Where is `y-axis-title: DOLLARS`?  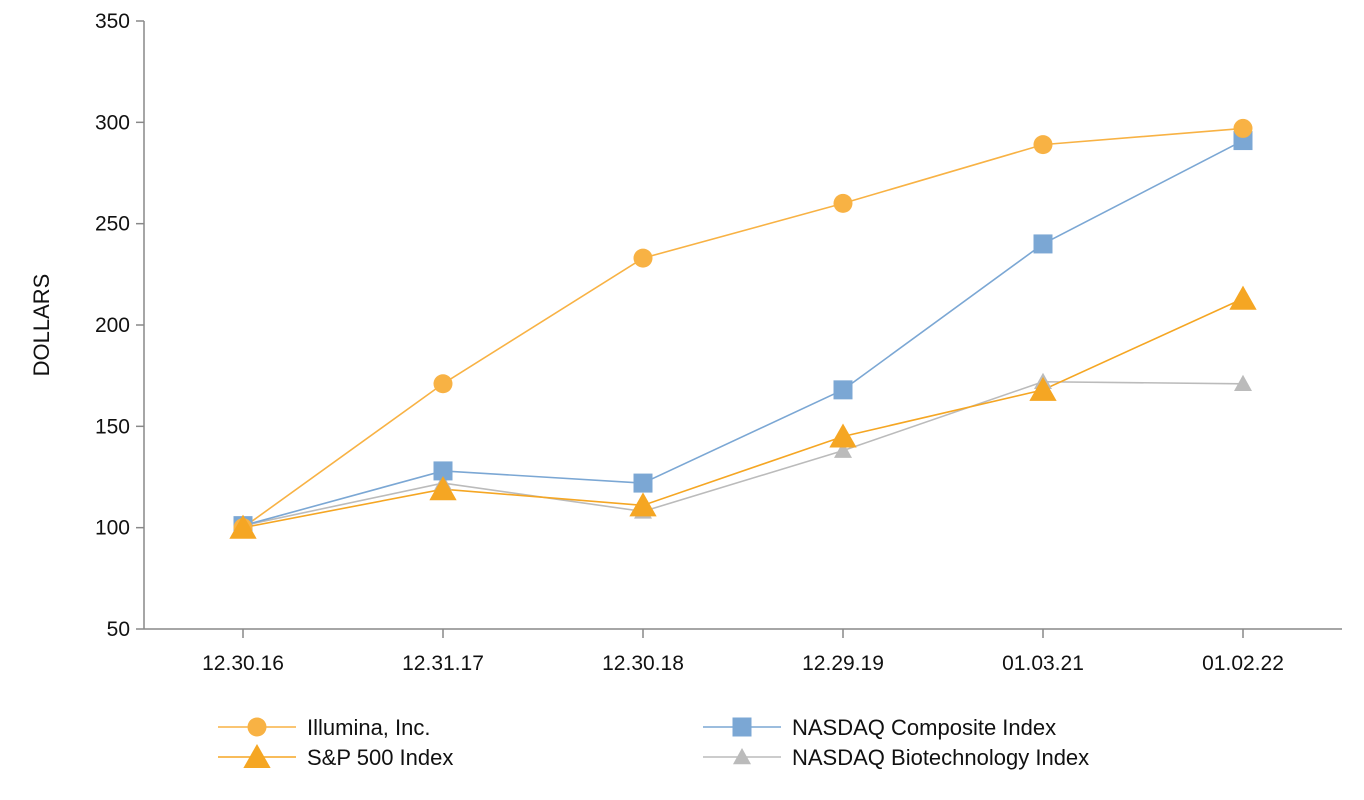 y-axis-title: DOLLARS is located at coordinates (41, 325).